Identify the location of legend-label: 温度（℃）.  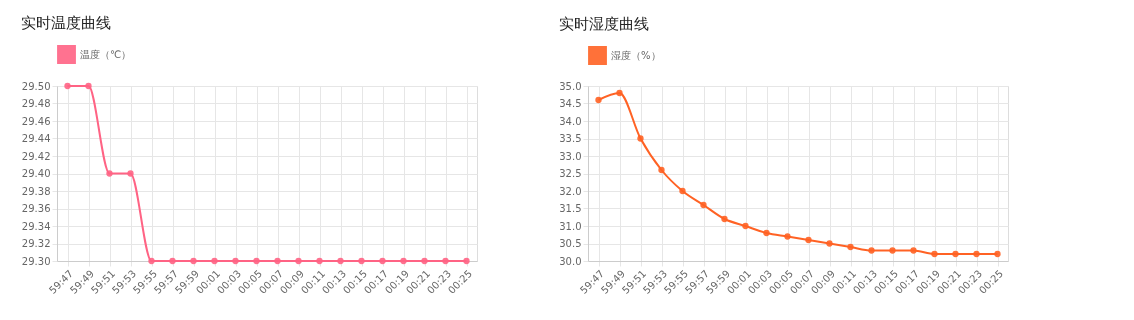
(106, 54).